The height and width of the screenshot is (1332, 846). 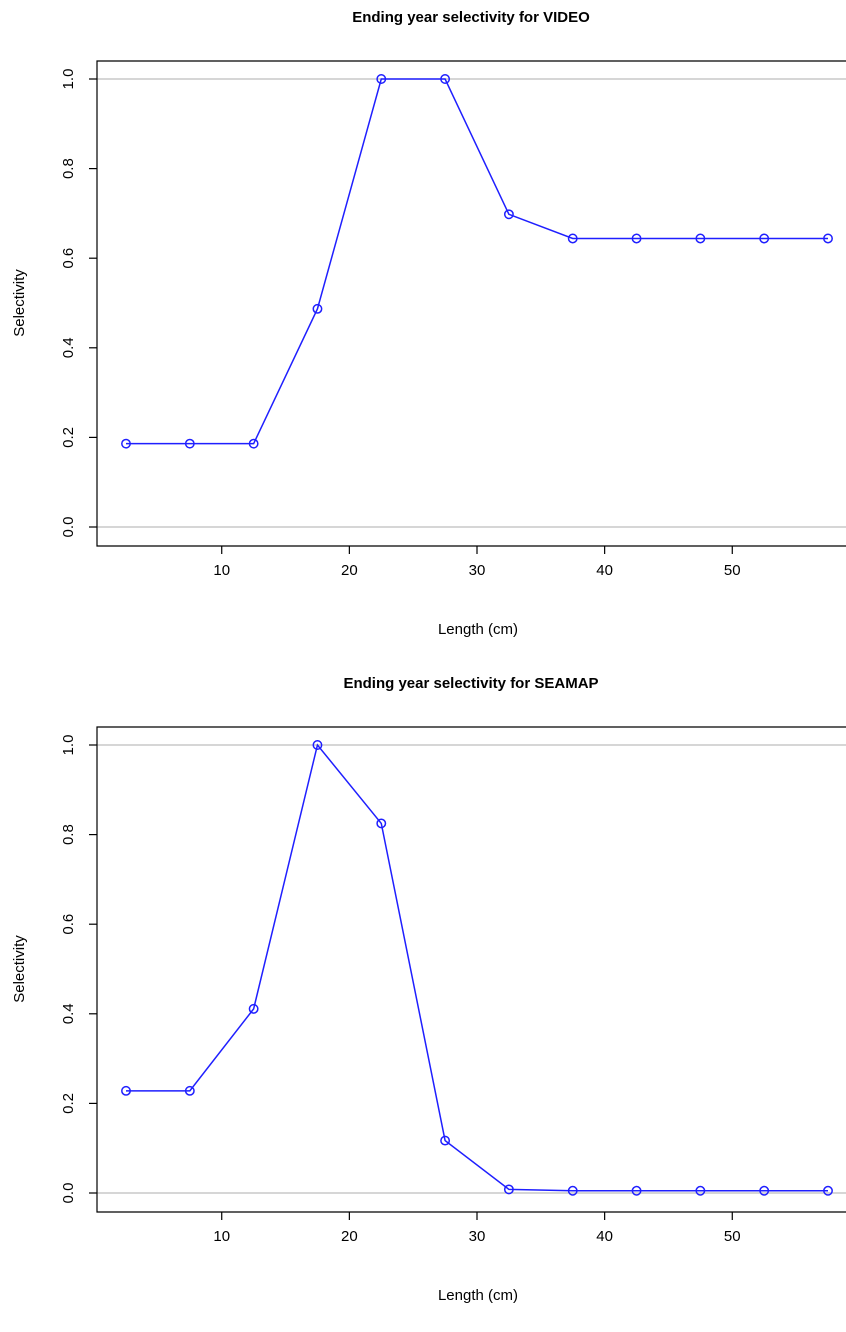 I want to click on chart-title: Ending year selectivity for VIDEO, so click(x=471, y=17).